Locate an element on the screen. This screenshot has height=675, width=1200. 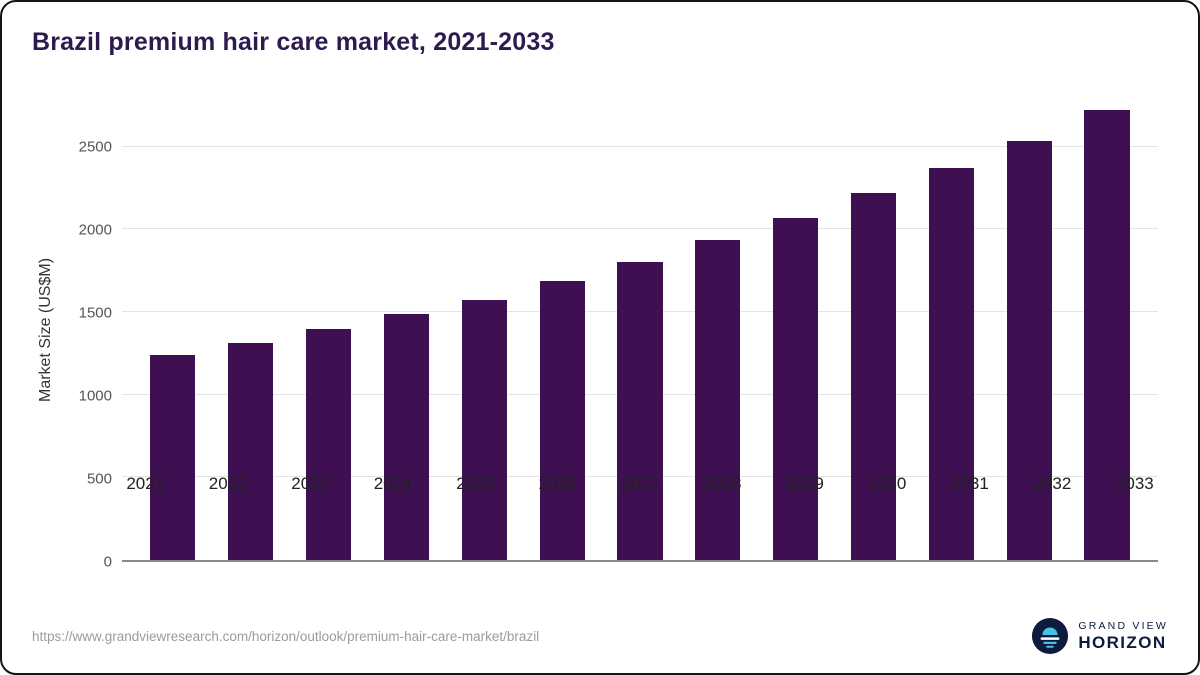
x-tick-label: 2032 is located at coordinates (1052, 483).